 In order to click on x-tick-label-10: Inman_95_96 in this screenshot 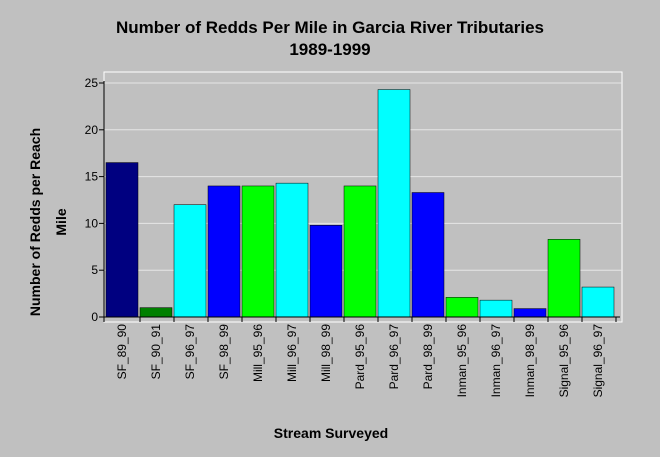, I will do `click(462, 361)`.